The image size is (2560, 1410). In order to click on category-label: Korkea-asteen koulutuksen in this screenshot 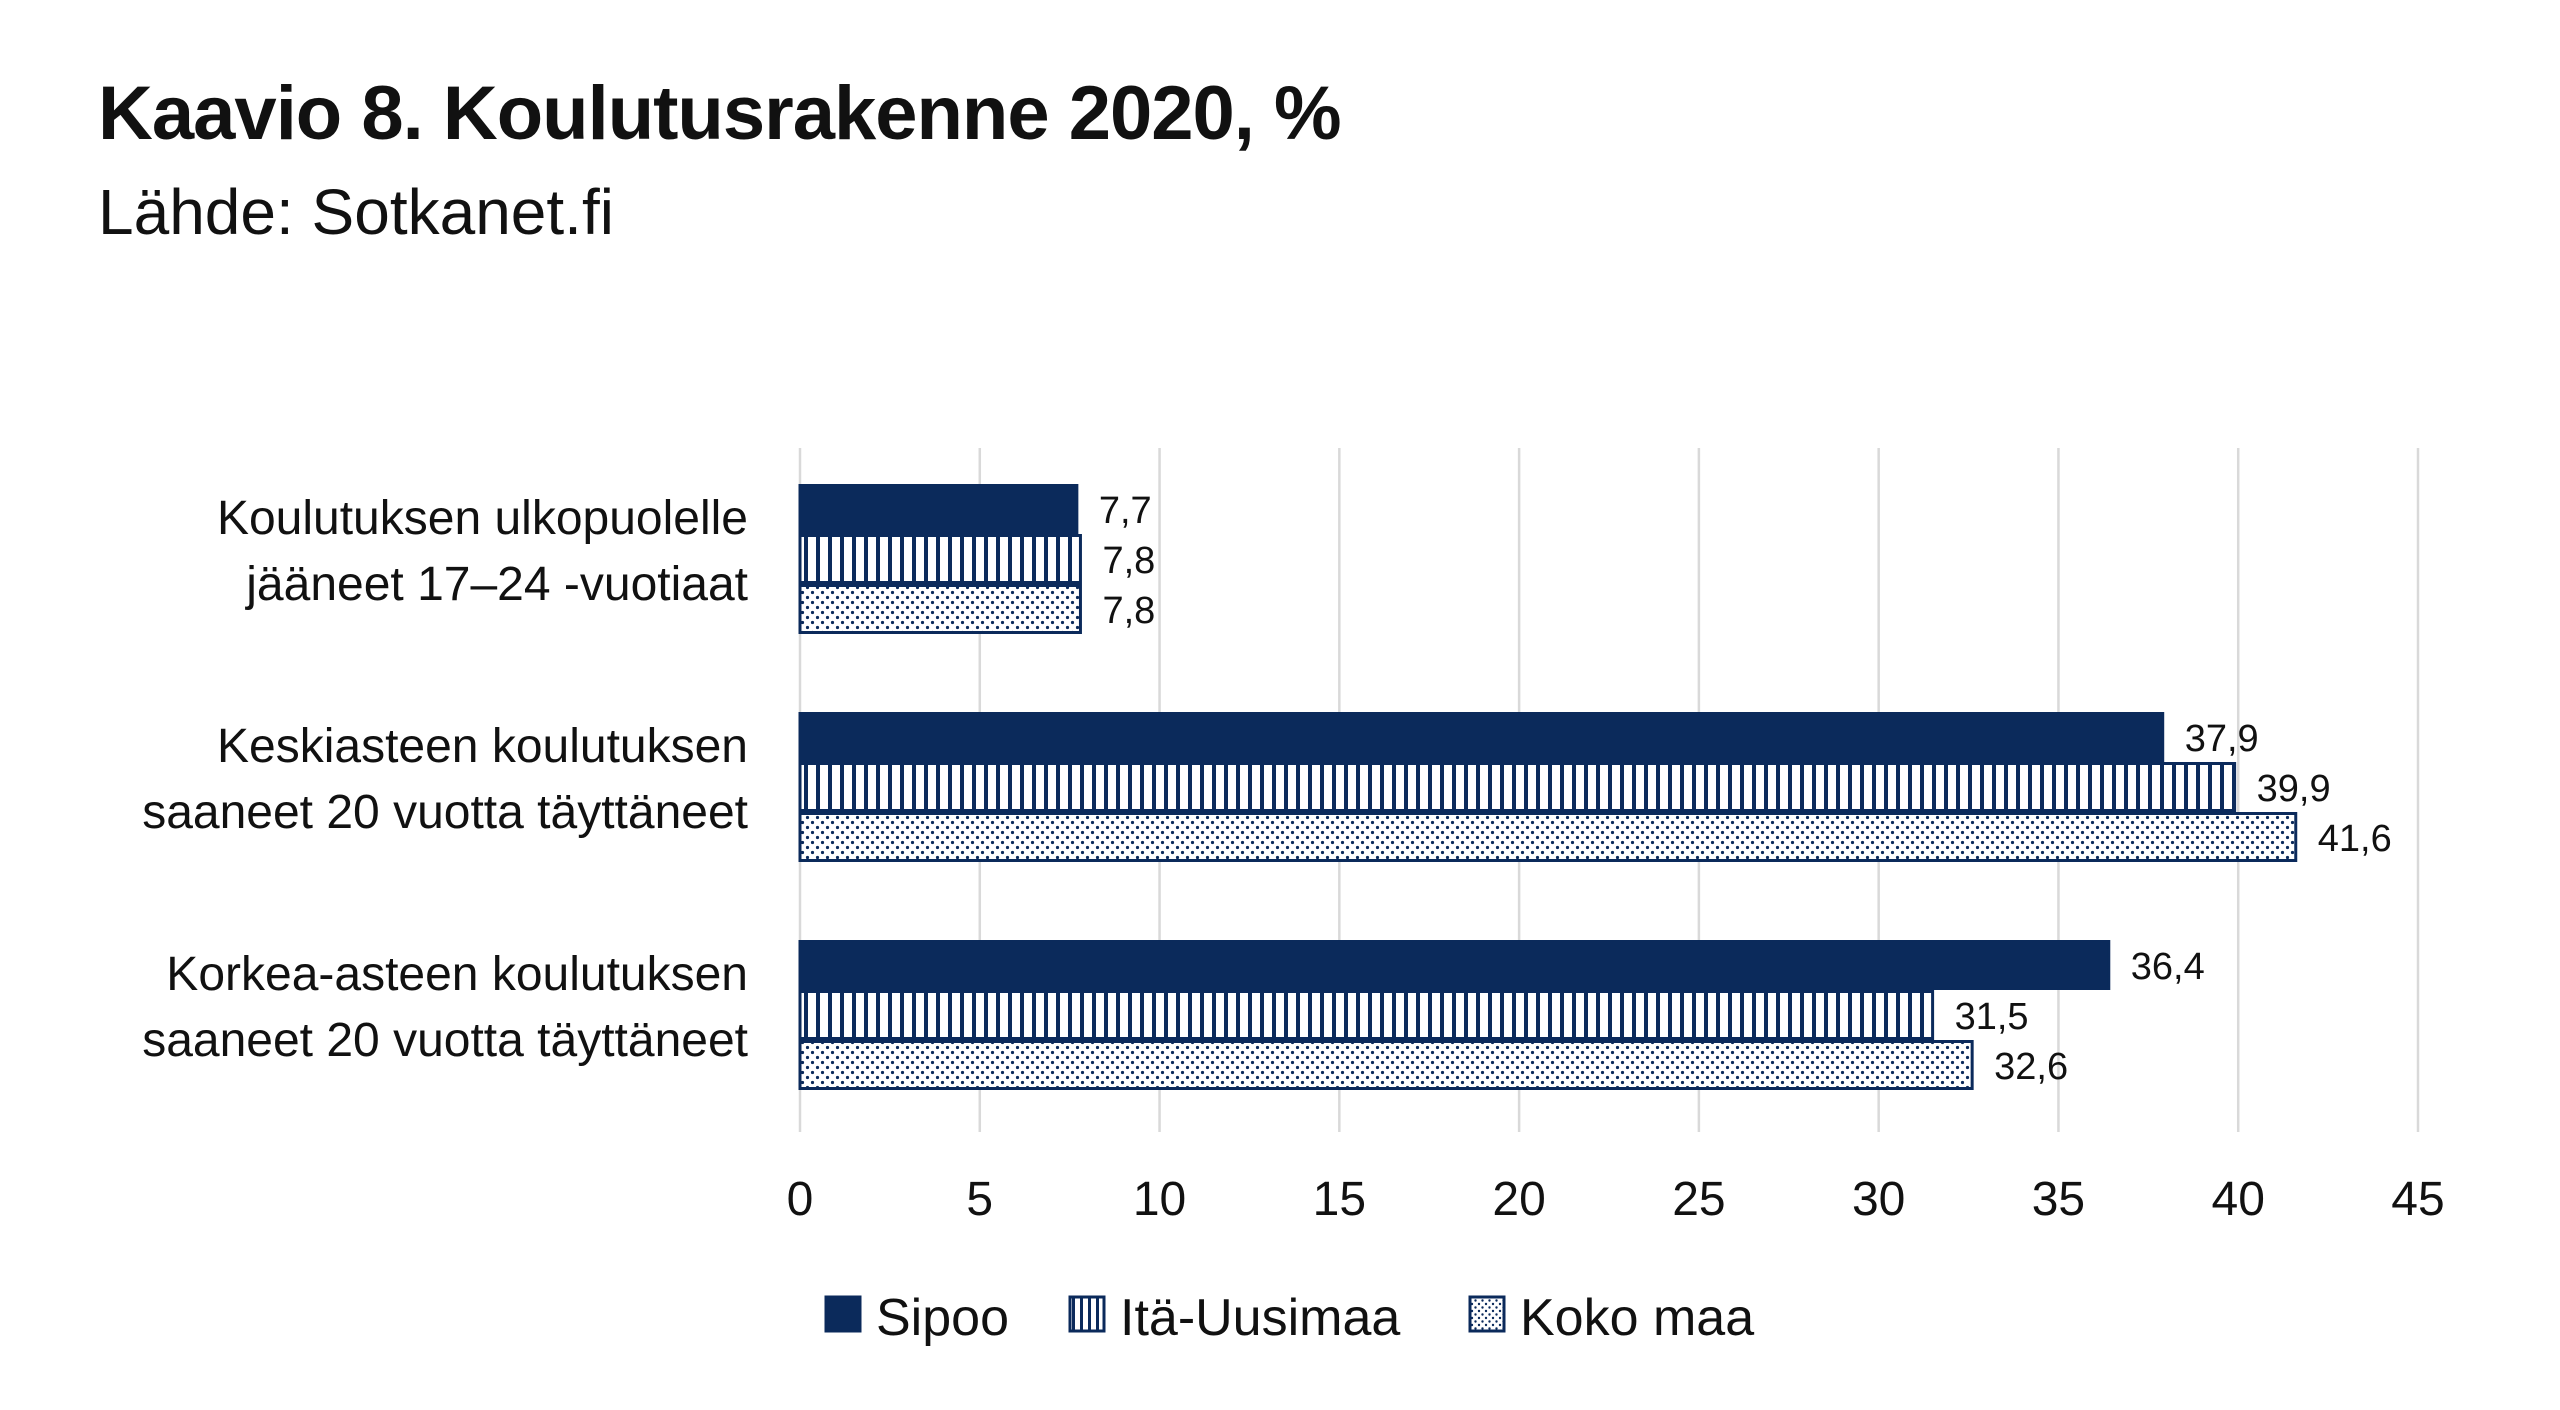, I will do `click(457, 974)`.